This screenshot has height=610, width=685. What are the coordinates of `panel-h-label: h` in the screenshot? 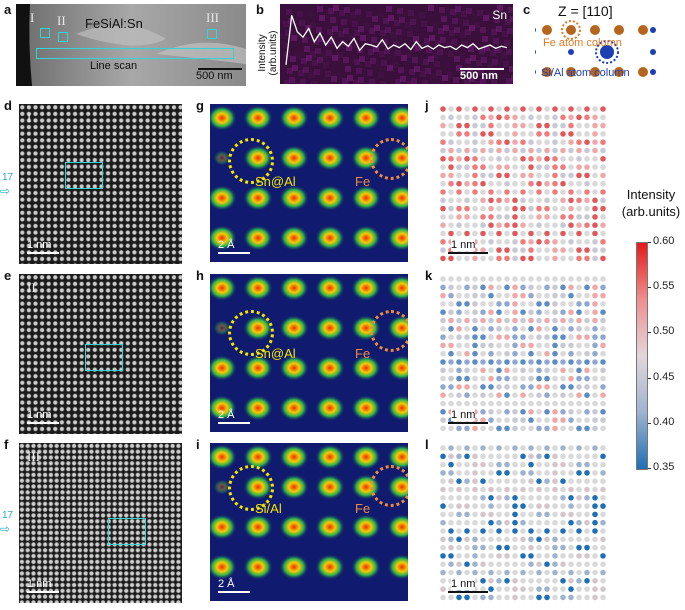 It's located at (200, 275).